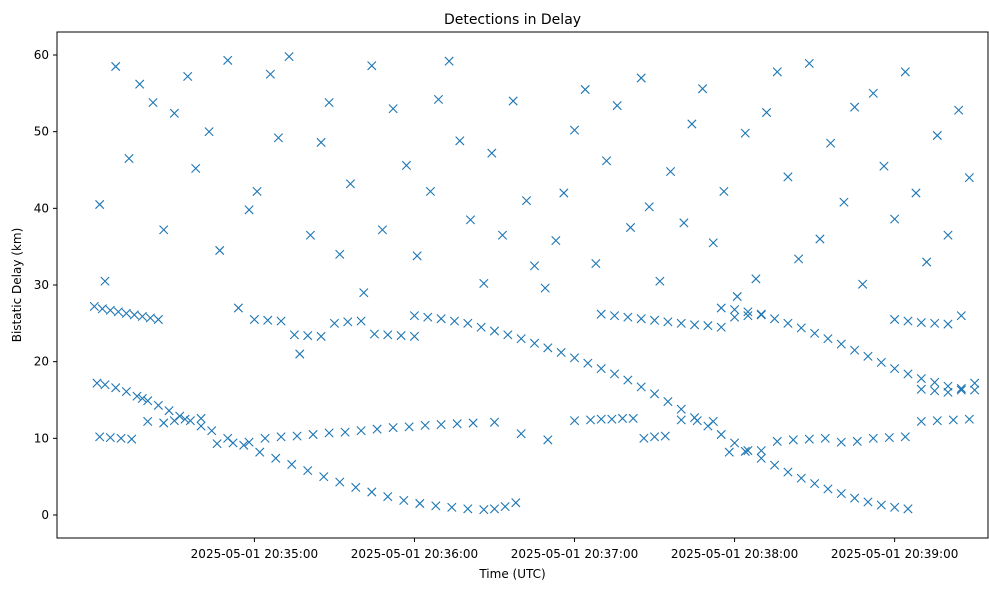 The height and width of the screenshot is (590, 989). I want to click on y-axis-ticks: 0 10 20 30 40 50 60, so click(45, 285).